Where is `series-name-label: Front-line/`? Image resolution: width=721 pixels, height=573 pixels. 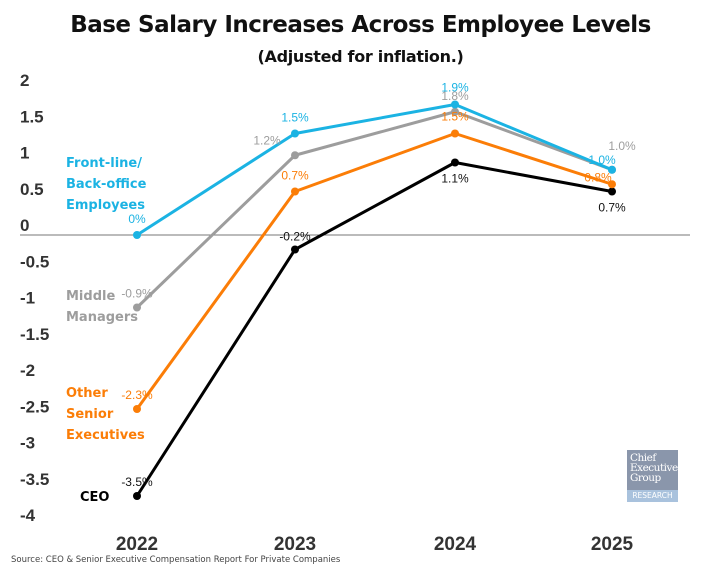
series-name-label: Front-line/ is located at coordinates (104, 163).